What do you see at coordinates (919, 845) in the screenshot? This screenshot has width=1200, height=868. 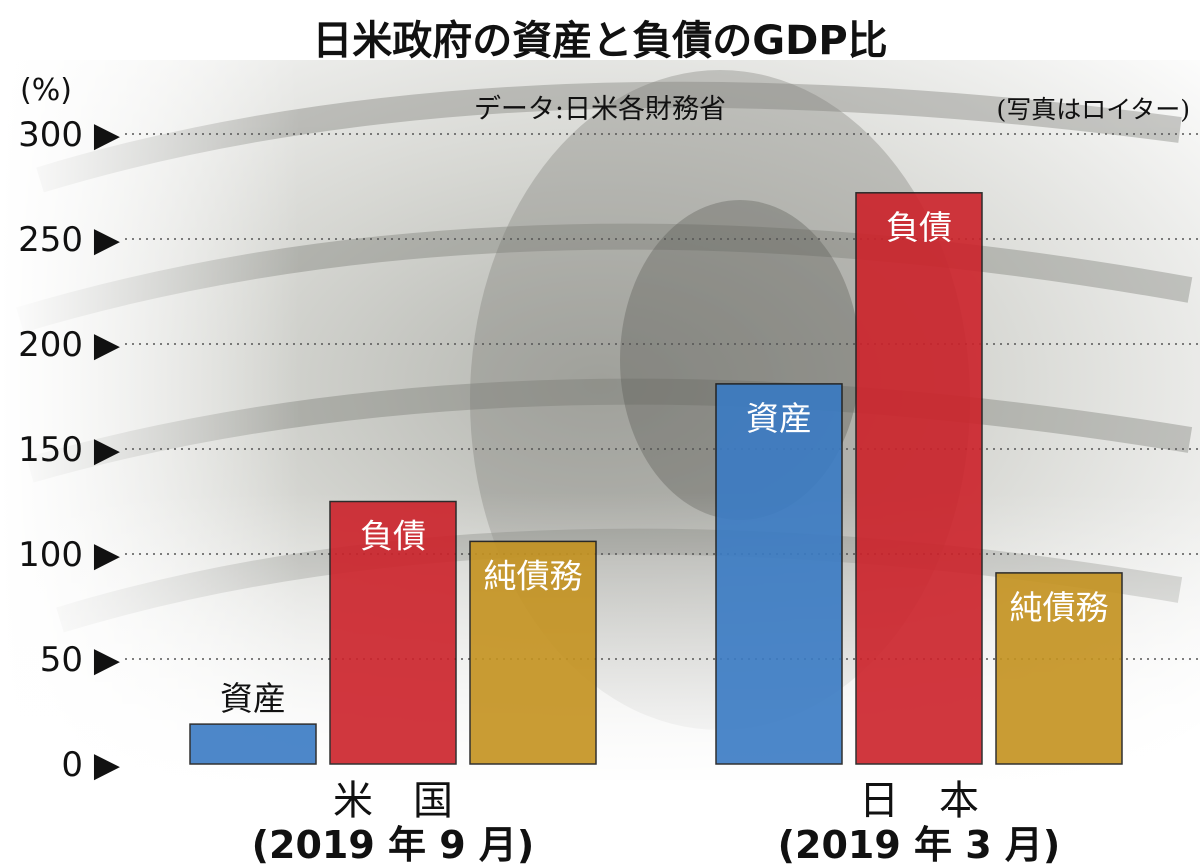 I see `group-period: (2019 年 3 月)` at bounding box center [919, 845].